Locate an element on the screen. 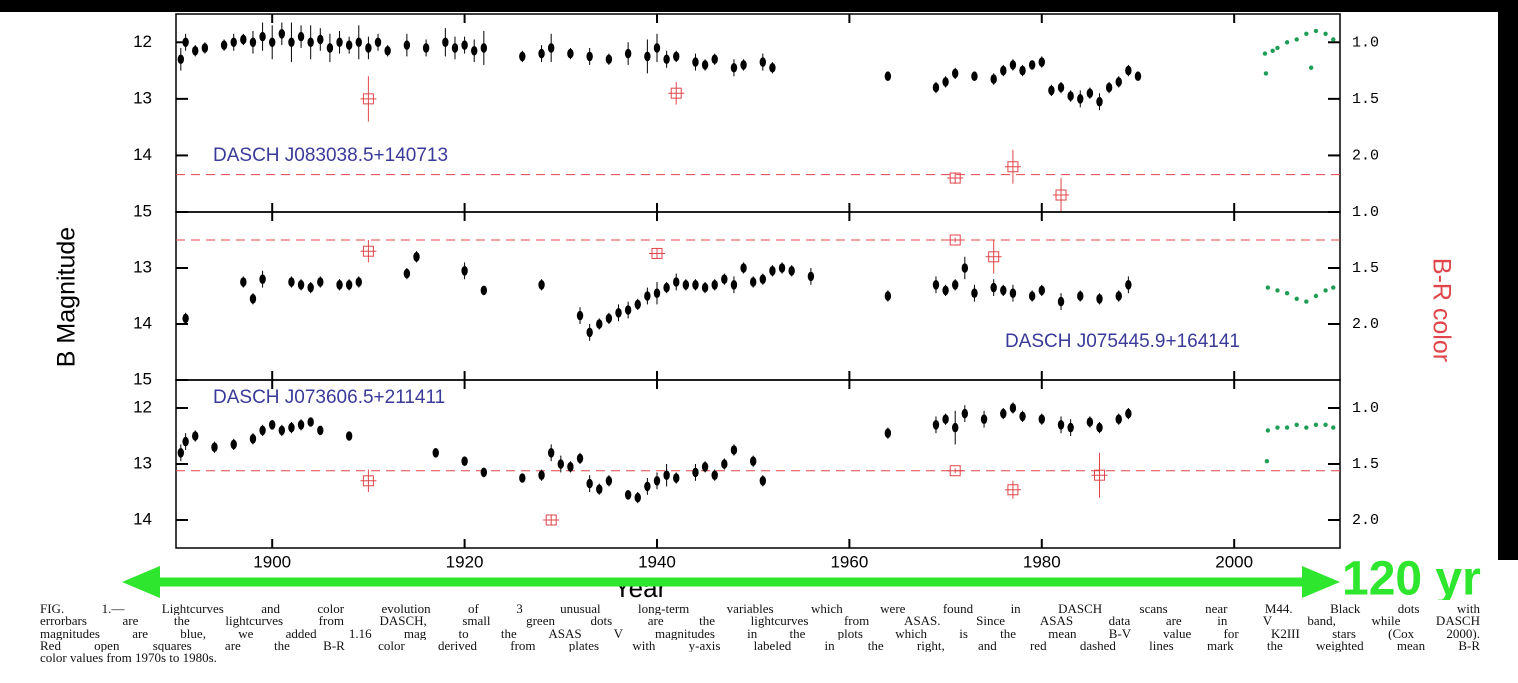 The height and width of the screenshot is (683, 1518). x-tick-label: 1940 is located at coordinates (657, 561).